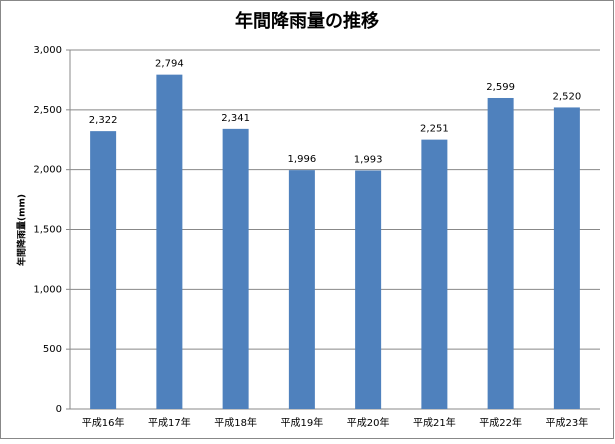 This screenshot has width=615, height=444. What do you see at coordinates (103, 422) in the screenshot?
I see `x-tick-label: 平成16年` at bounding box center [103, 422].